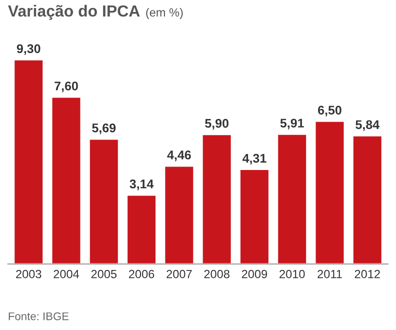 The height and width of the screenshot is (330, 396). I want to click on data-label: 5,91, so click(292, 124).